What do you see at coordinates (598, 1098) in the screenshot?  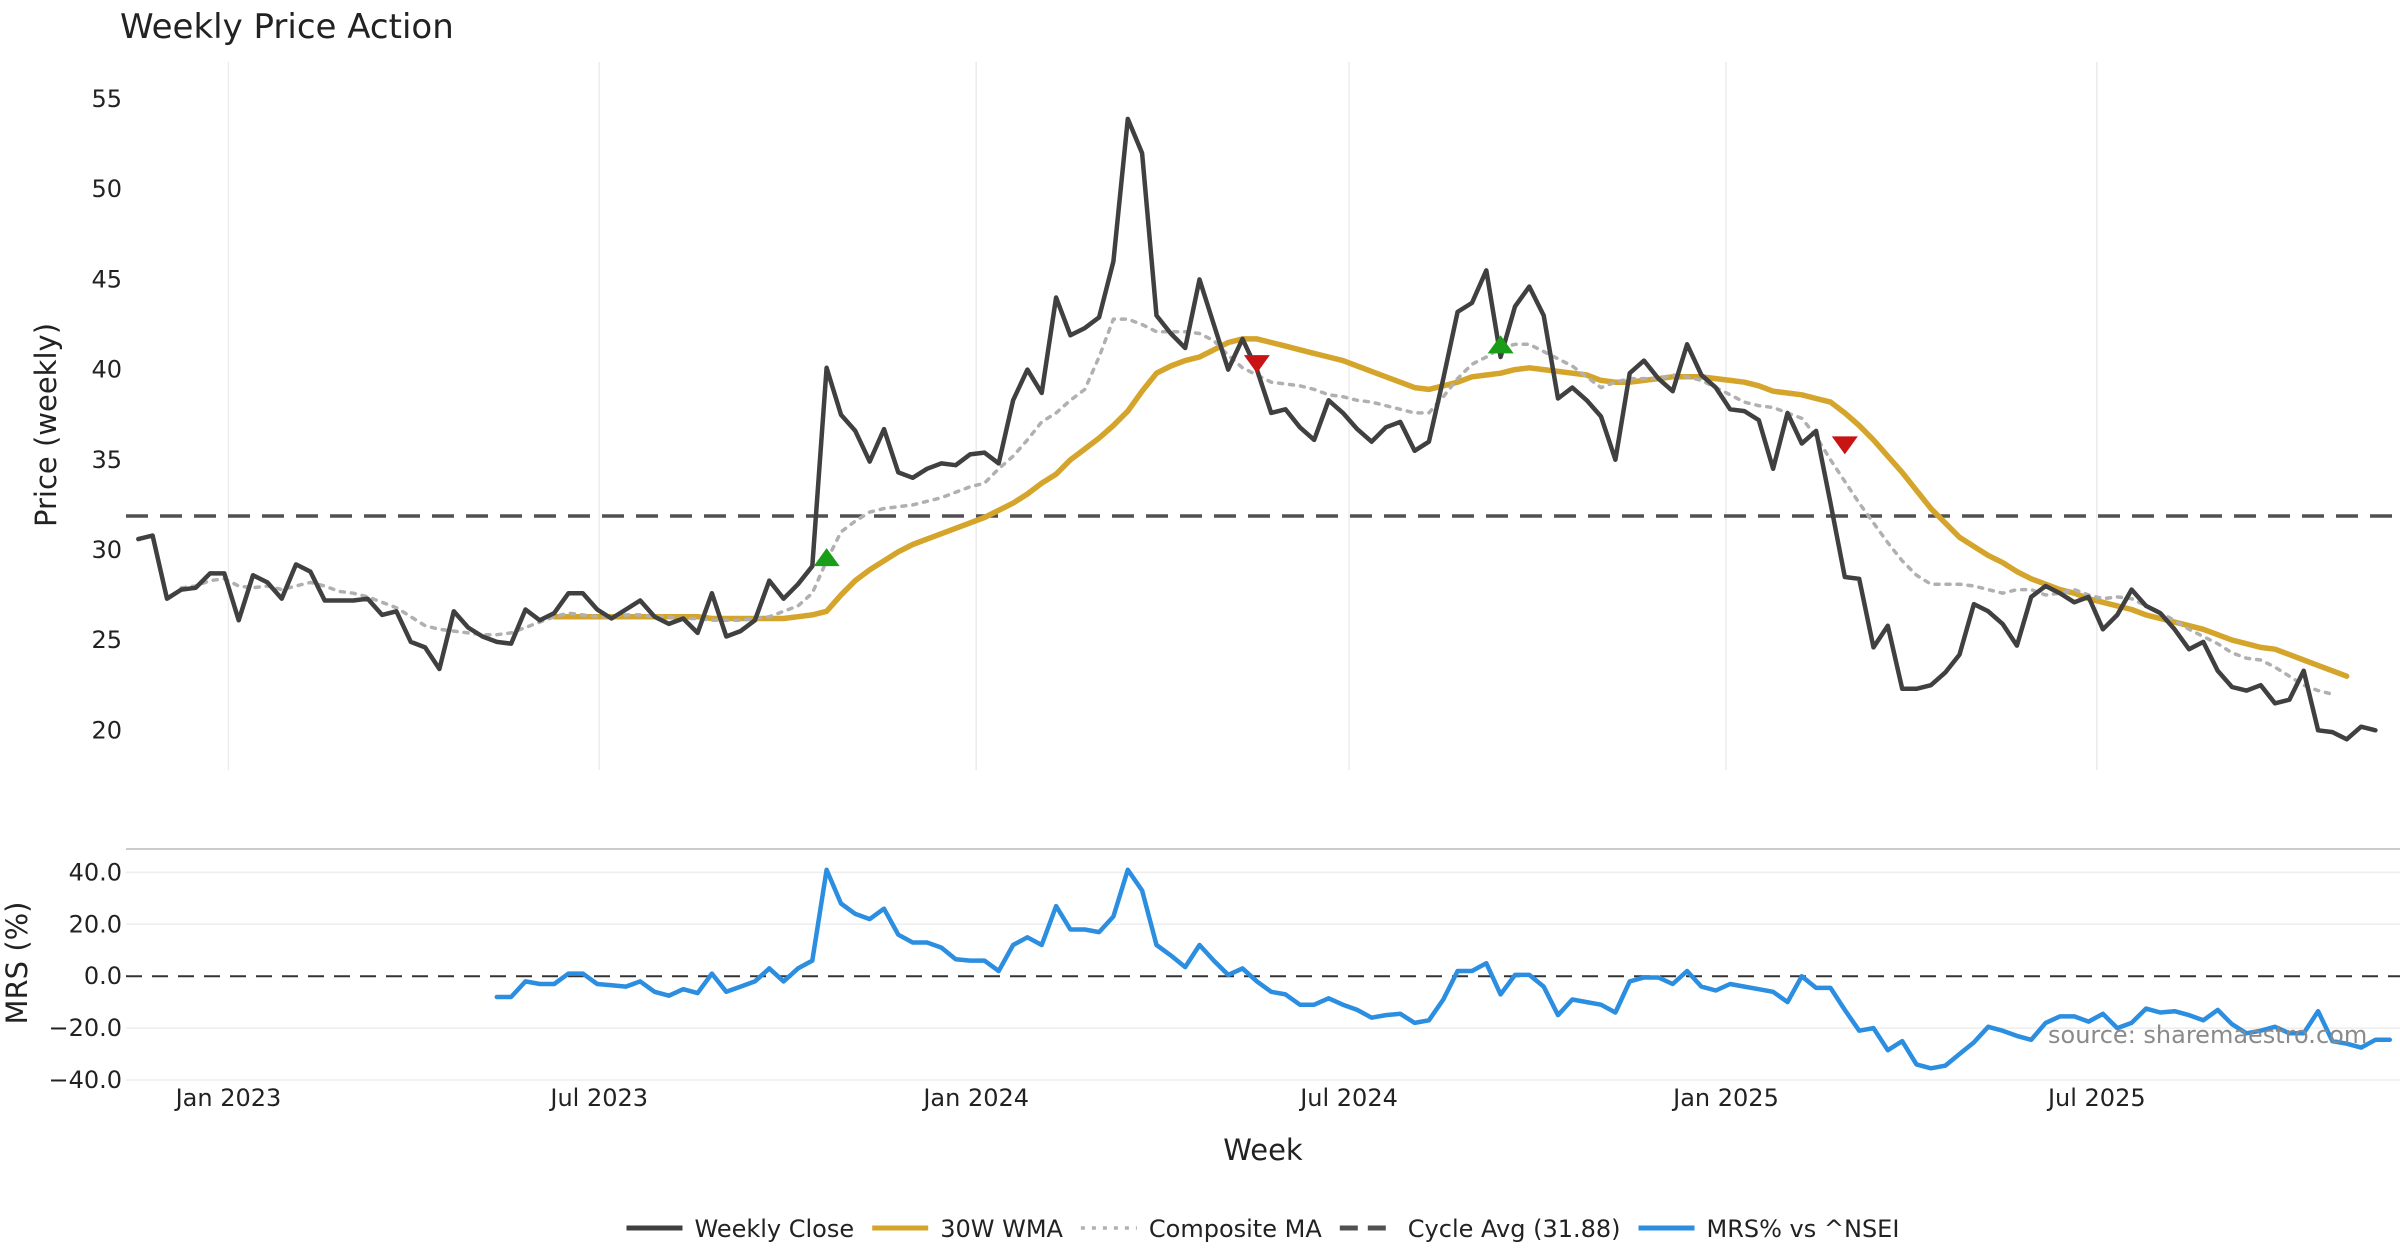 I see `x-tick-label: Jul 2023` at bounding box center [598, 1098].